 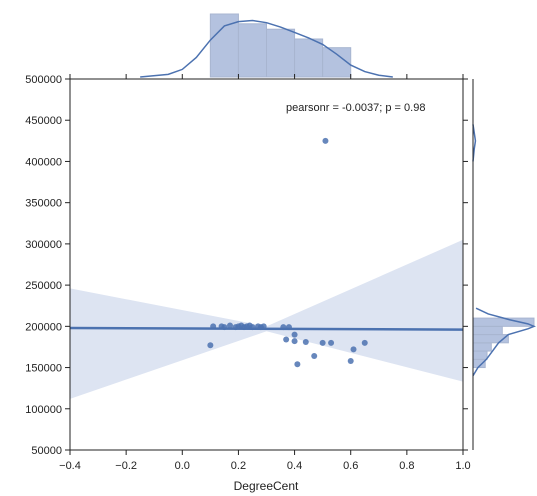 I want to click on marginal-x-kde, so click(x=266, y=48).